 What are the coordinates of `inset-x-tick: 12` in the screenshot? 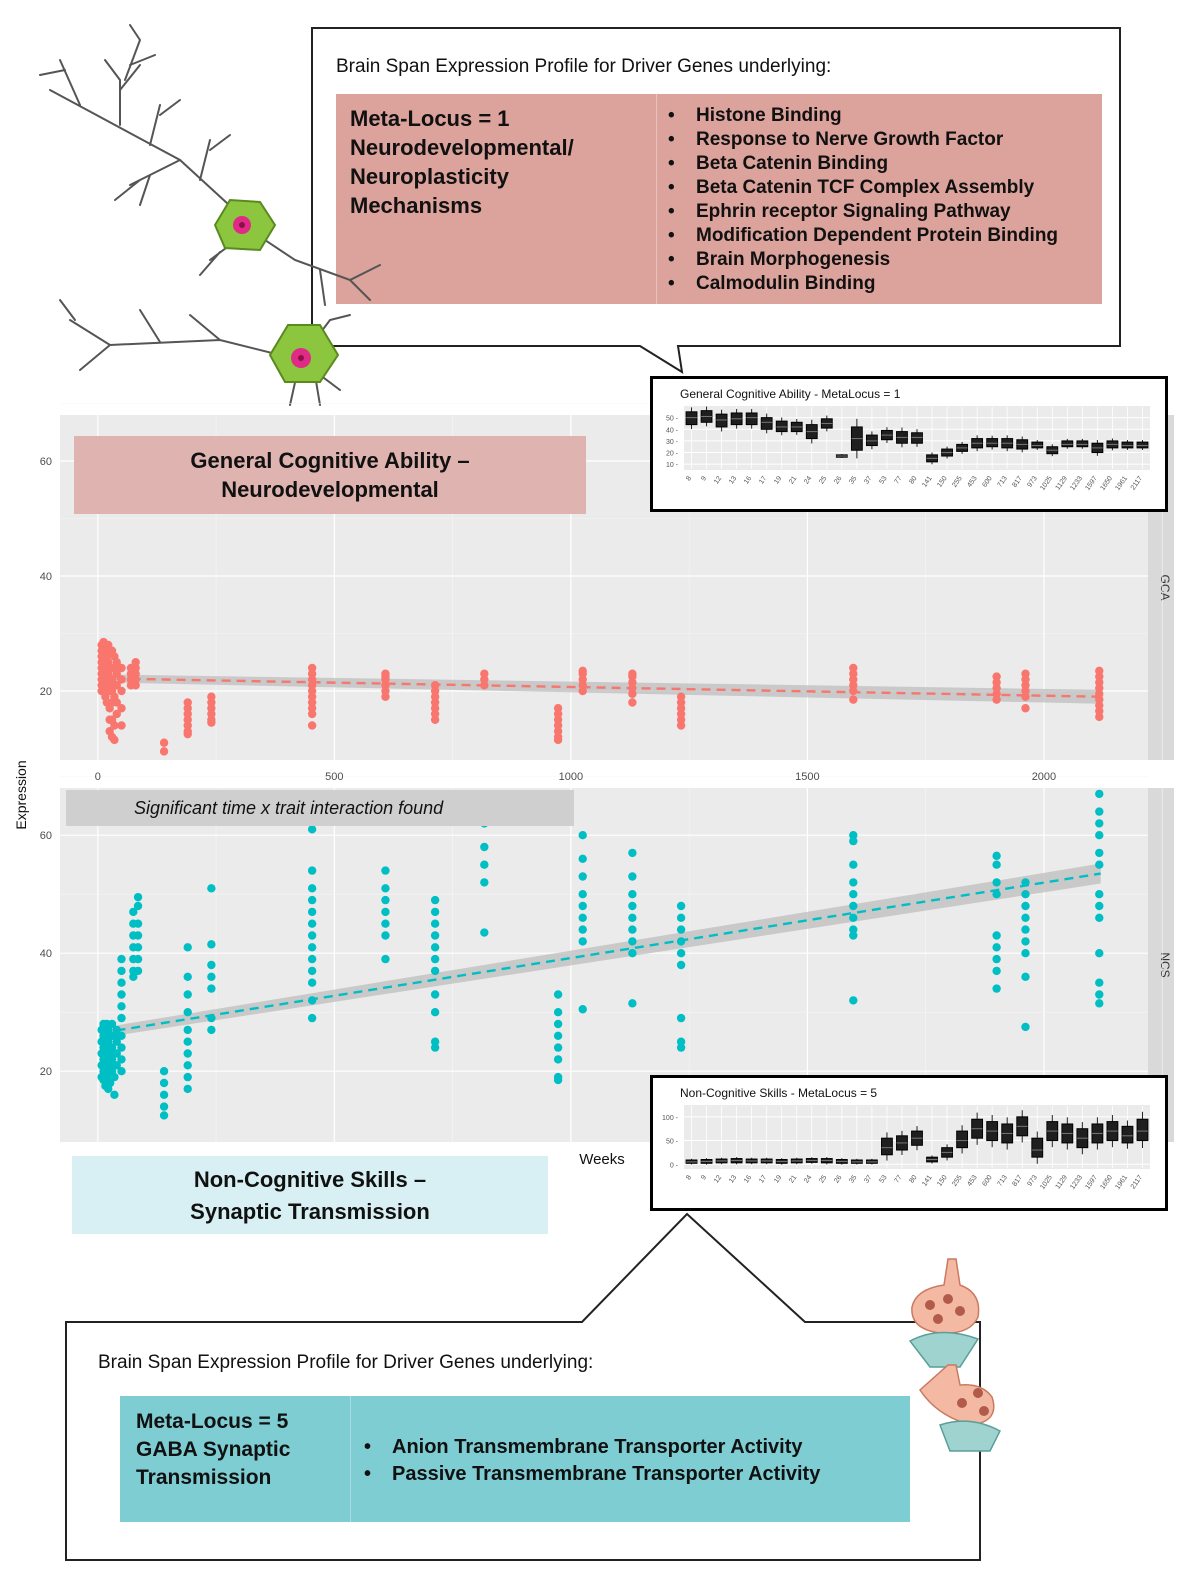 It's located at (718, 1179).